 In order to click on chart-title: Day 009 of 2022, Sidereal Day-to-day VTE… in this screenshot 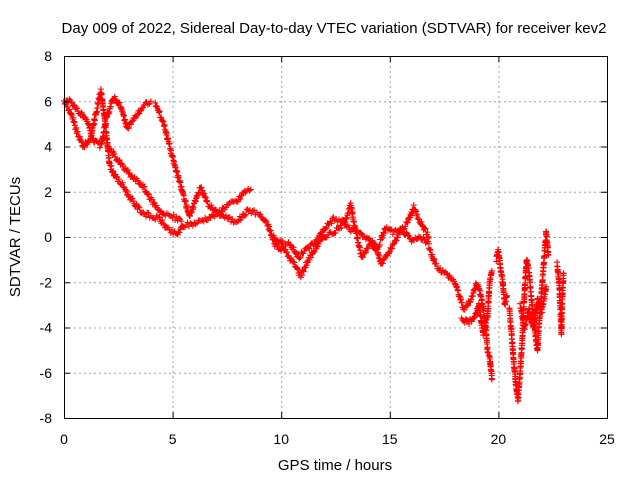, I will do `click(334, 28)`.